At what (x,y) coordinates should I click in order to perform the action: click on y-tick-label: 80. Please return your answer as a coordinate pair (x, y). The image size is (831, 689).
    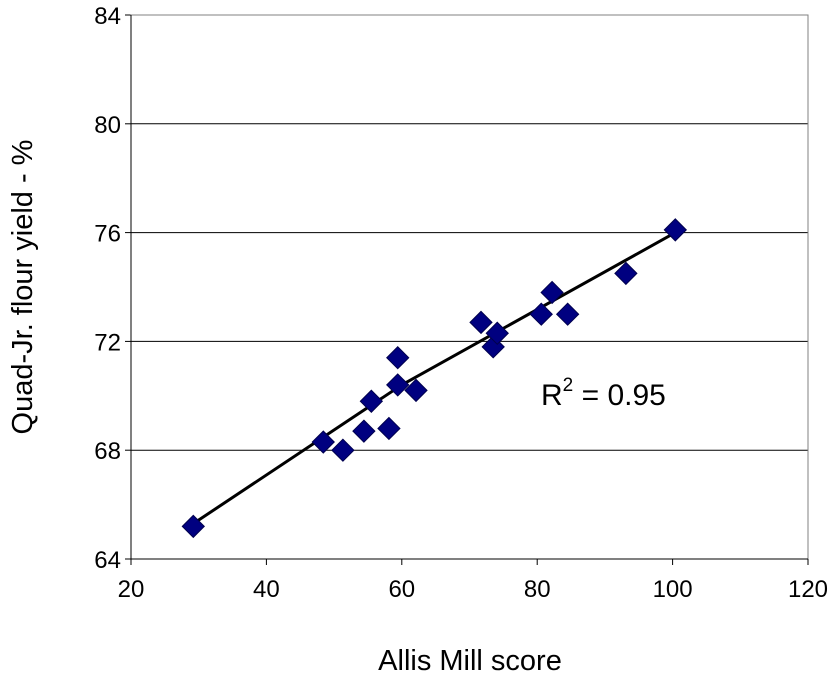
    Looking at the image, I should click on (107, 125).